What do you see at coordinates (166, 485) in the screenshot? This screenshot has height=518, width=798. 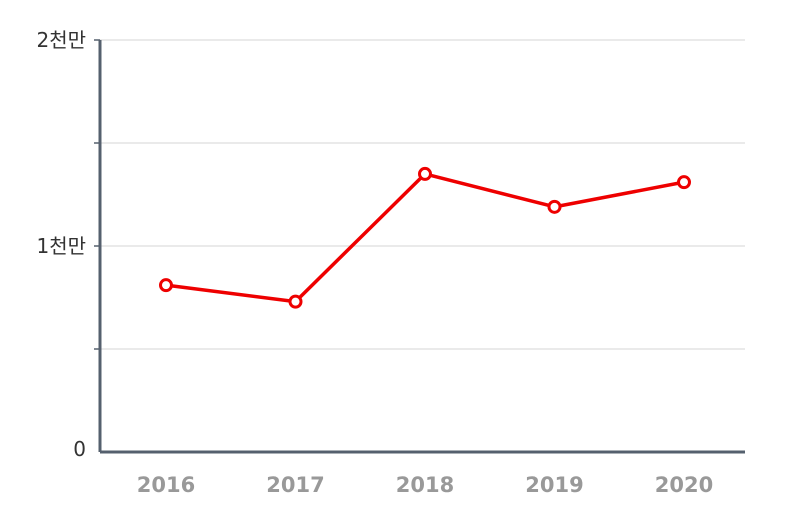 I see `x-tick-label-2016: 2016` at bounding box center [166, 485].